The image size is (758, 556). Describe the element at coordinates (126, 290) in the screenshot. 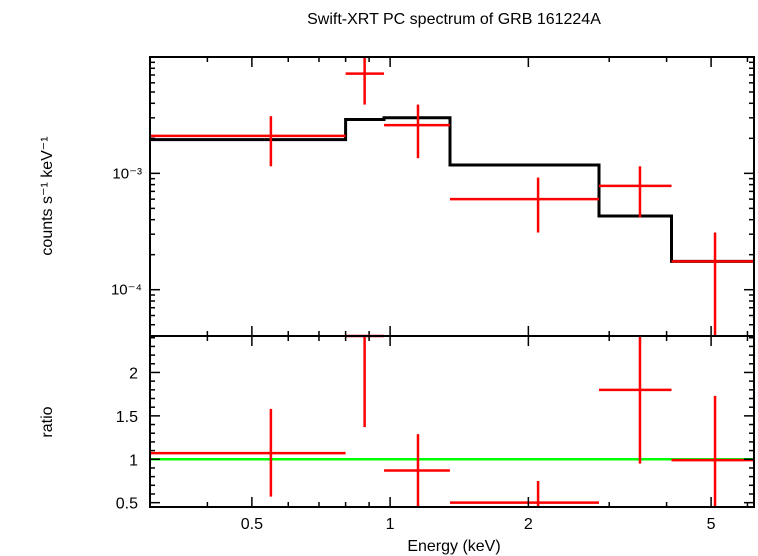

I see `y-tick-label: 10⁻⁴` at that location.